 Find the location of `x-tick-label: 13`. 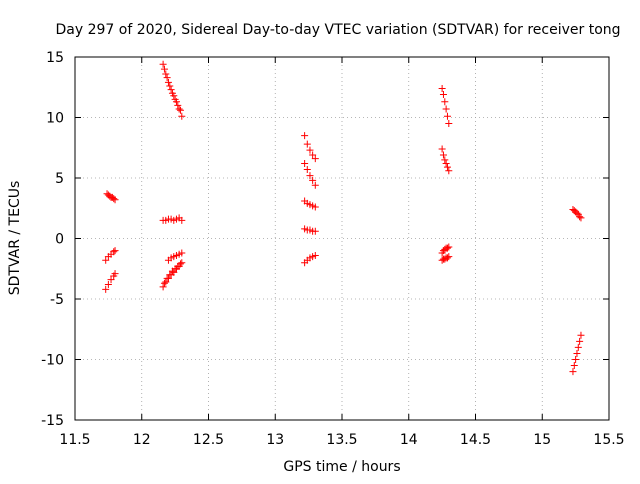

x-tick-label: 13 is located at coordinates (275, 440).